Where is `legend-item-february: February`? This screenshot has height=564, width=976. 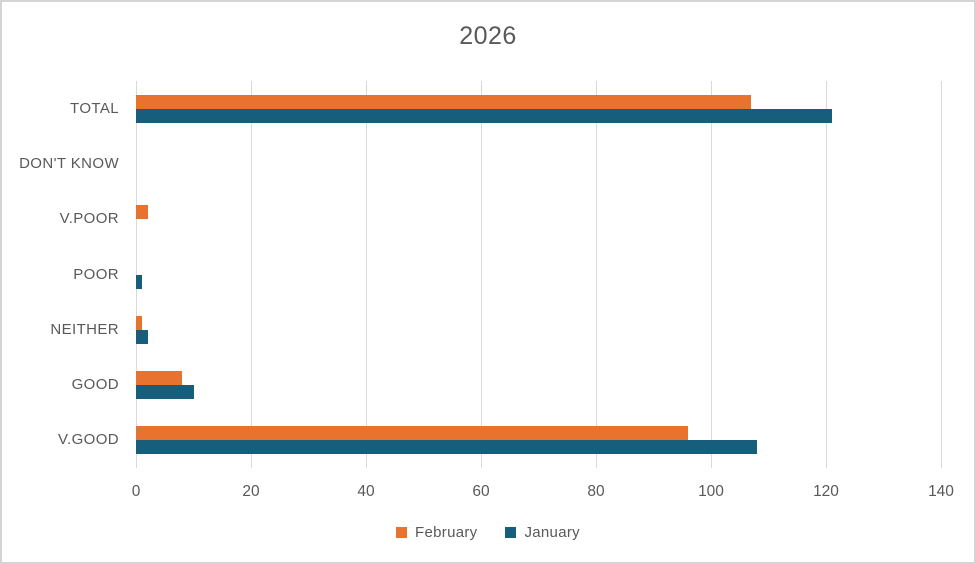 legend-item-february: February is located at coordinates (436, 532).